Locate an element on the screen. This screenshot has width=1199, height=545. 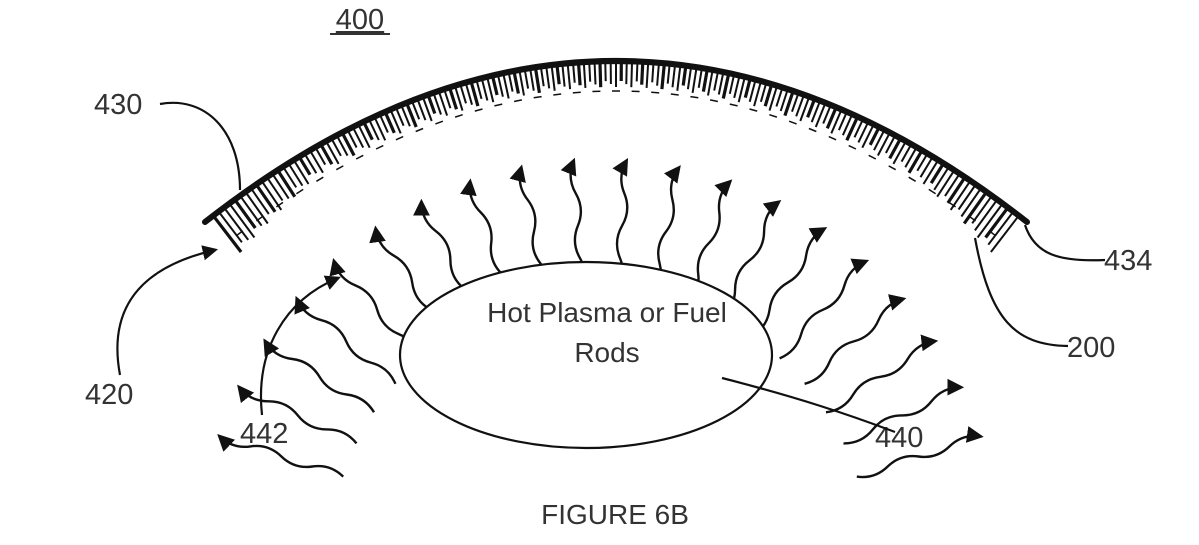
core-label-line1: Hot Plasma or Fuel is located at coordinates (607, 312).